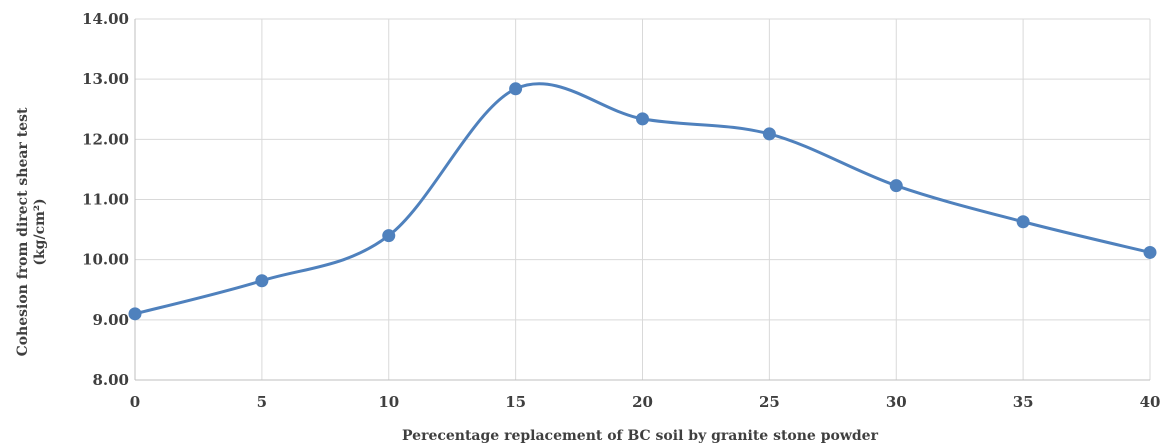 This screenshot has height=445, width=1164. What do you see at coordinates (1023, 402) in the screenshot?
I see `x-tick-label: 35` at bounding box center [1023, 402].